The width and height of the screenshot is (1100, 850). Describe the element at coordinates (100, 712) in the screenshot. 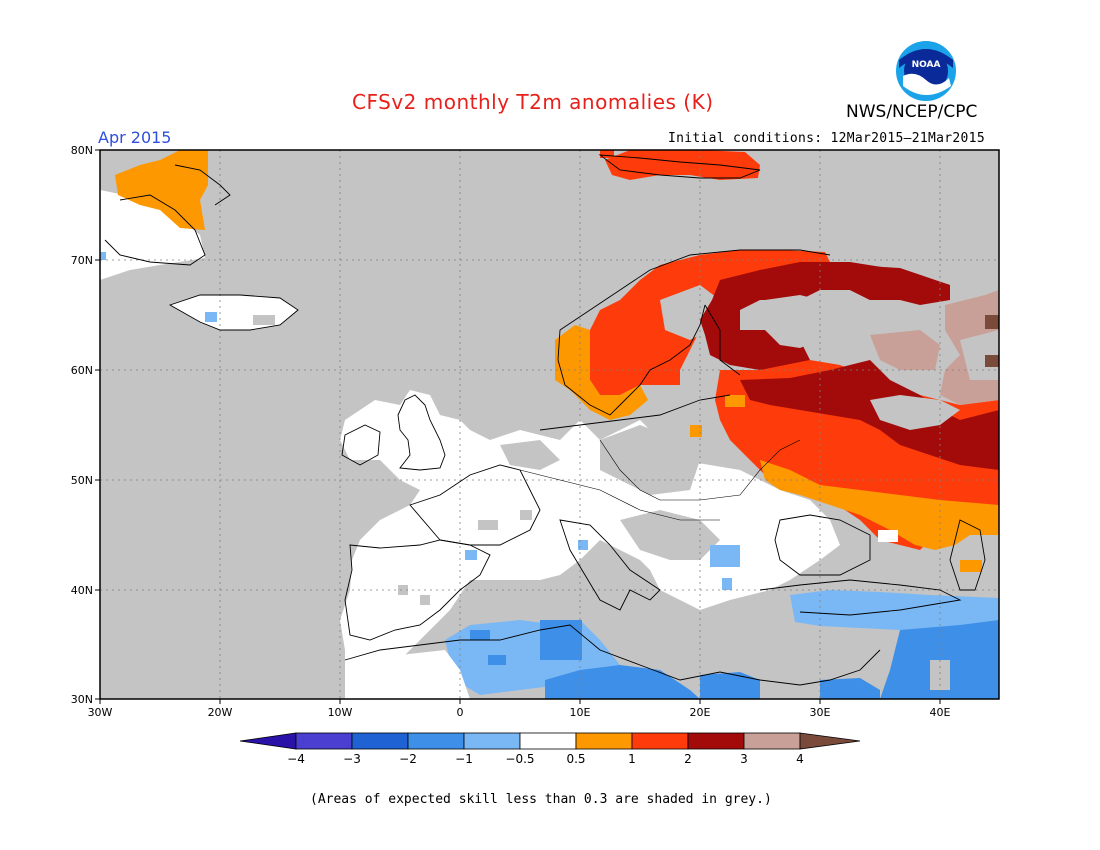

I see `lon-label: 30W` at that location.